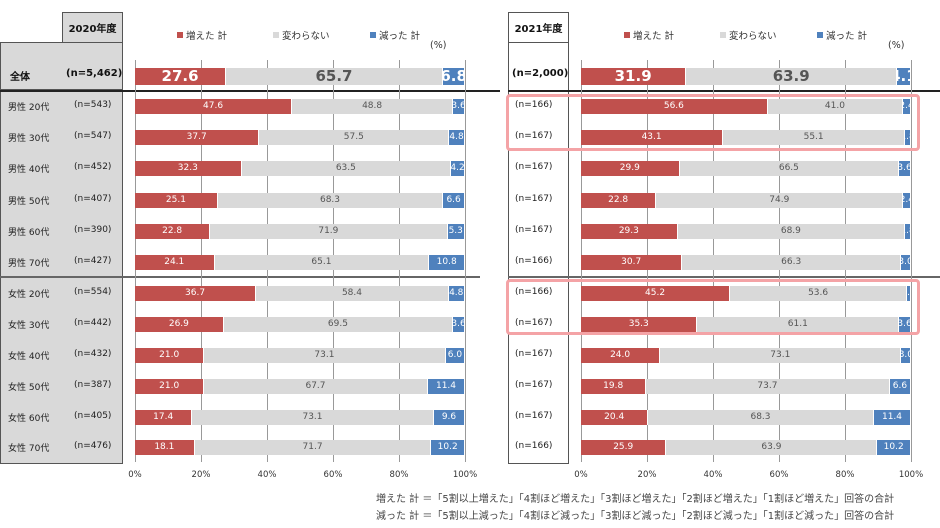 This screenshot has height=528, width=940. I want to click on increase-bar: 43.1, so click(652, 137).